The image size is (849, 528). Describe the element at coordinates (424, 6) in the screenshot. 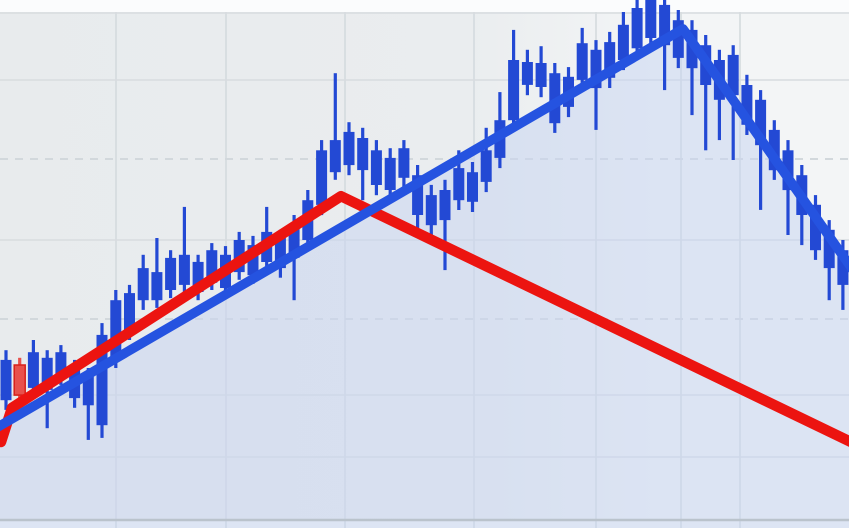

I see `top-white-band` at that location.